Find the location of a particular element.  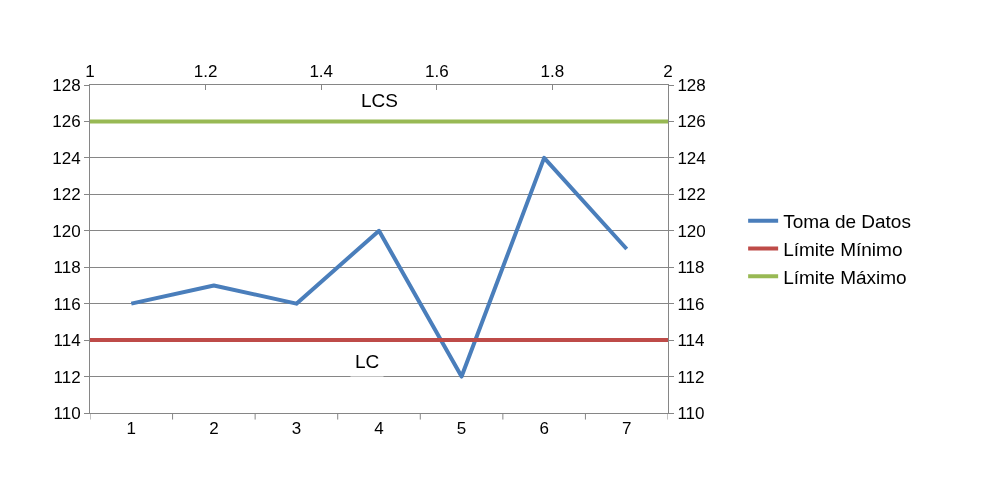

y2-tick-label: 124 is located at coordinates (691, 158).